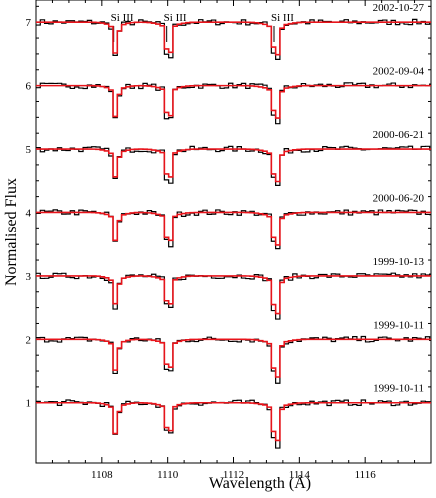 The width and height of the screenshot is (436, 498). What do you see at coordinates (102, 475) in the screenshot?
I see `x-tick-label: 1108` at bounding box center [102, 475].